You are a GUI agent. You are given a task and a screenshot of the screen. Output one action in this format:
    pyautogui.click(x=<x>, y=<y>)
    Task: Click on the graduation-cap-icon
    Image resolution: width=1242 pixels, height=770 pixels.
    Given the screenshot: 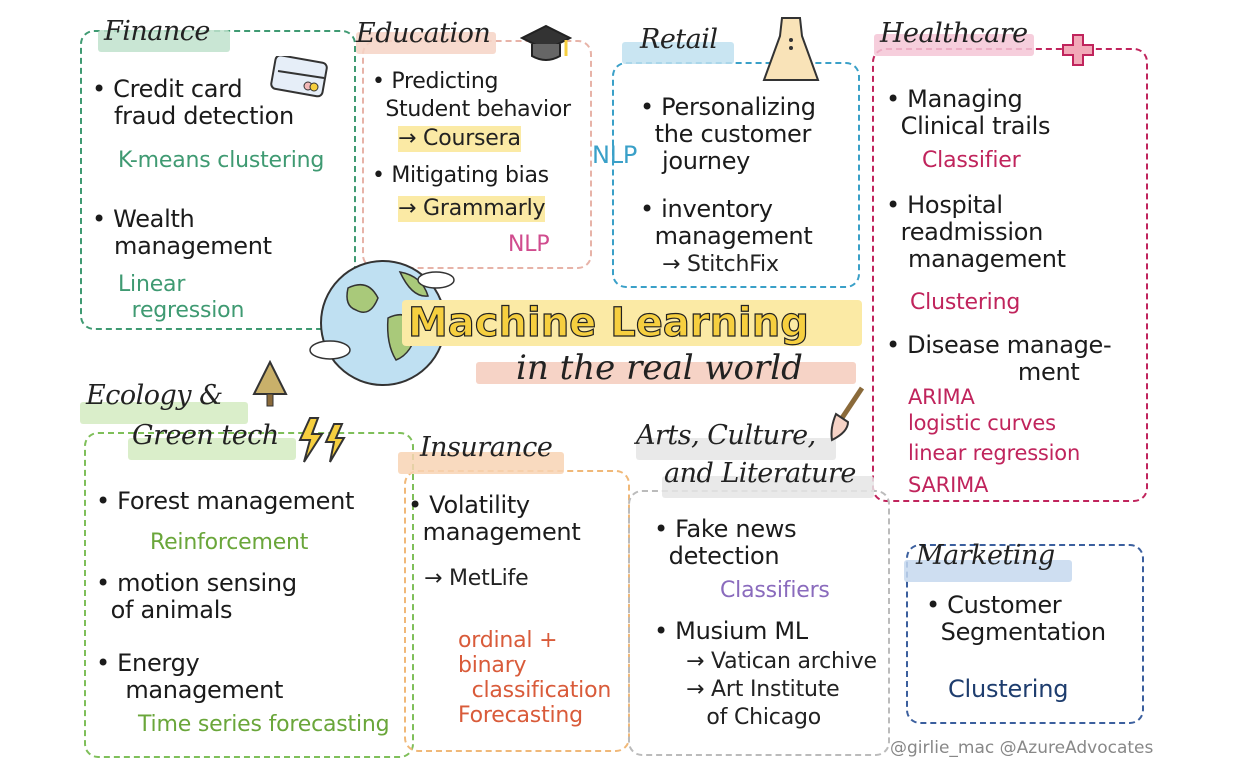 What is the action you would take?
    pyautogui.click(x=546, y=42)
    